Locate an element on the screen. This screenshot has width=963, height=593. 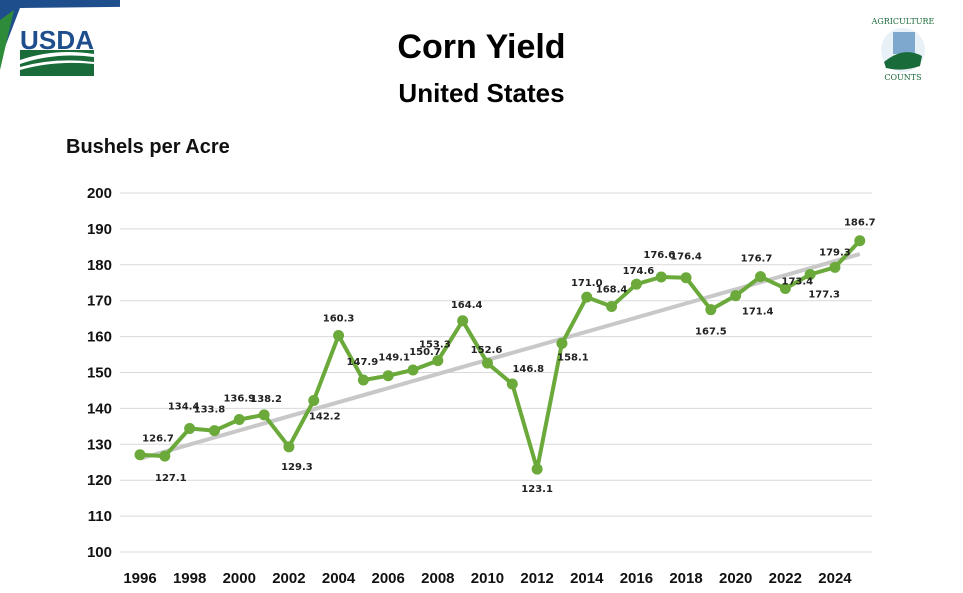
y-tick-label: 120 is located at coordinates (99, 480).